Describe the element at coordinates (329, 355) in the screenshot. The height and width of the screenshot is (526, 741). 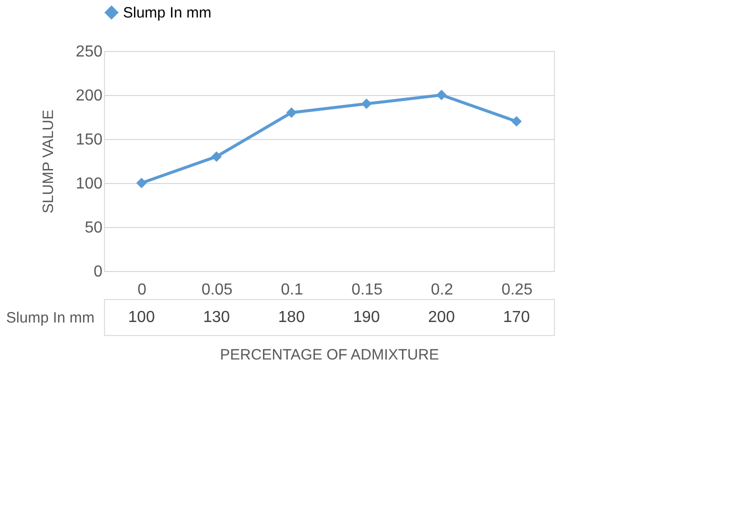
I see `x-axis-title: PERCENTAGE OF ADMIXTURE` at that location.